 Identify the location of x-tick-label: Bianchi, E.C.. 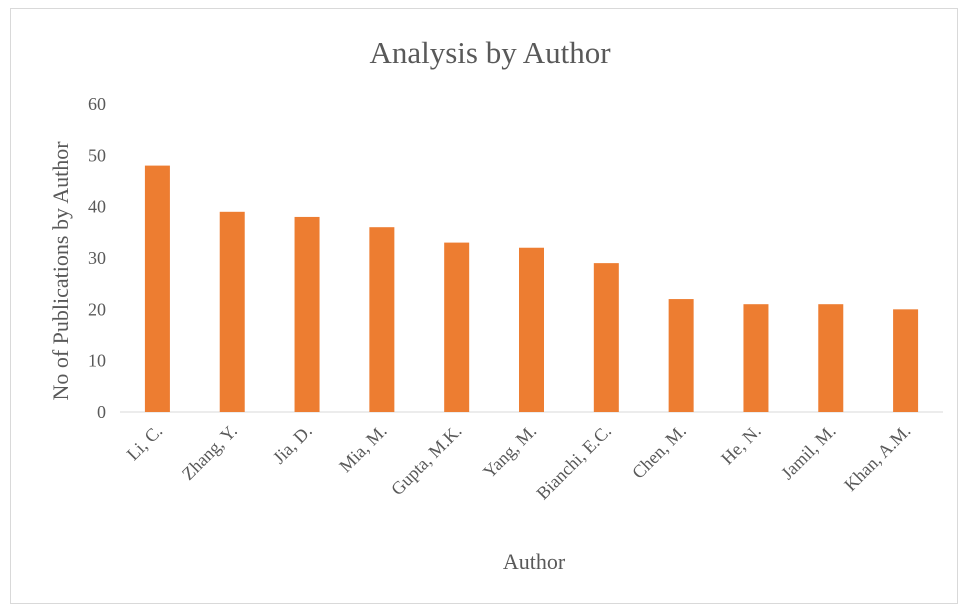
(573, 462).